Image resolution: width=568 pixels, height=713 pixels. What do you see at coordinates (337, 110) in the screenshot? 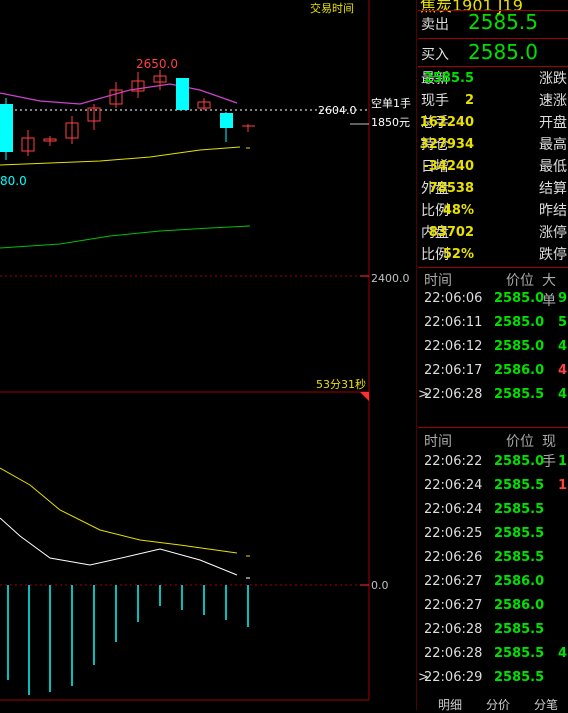
I see `dash-price-label: 2604.0` at bounding box center [337, 110].